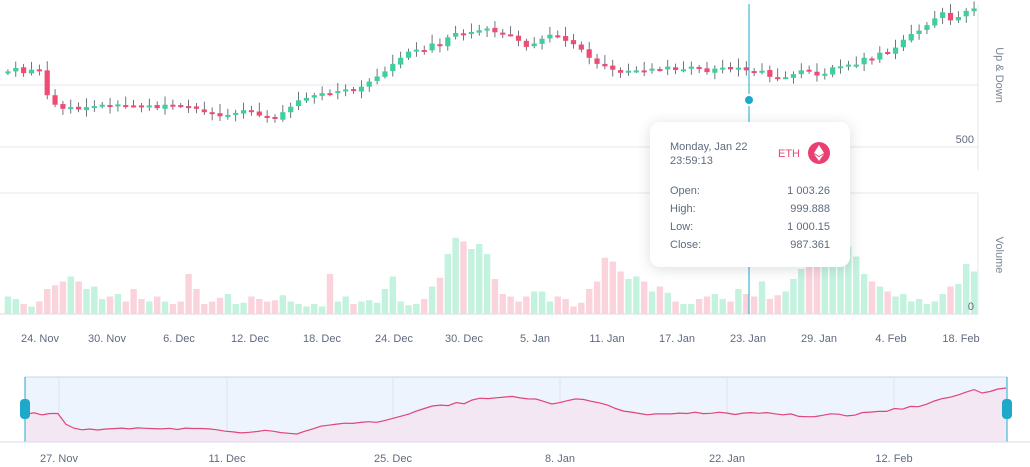 The image size is (1030, 467). I want to click on navigator-tick-label: 22. Jan, so click(727, 459).